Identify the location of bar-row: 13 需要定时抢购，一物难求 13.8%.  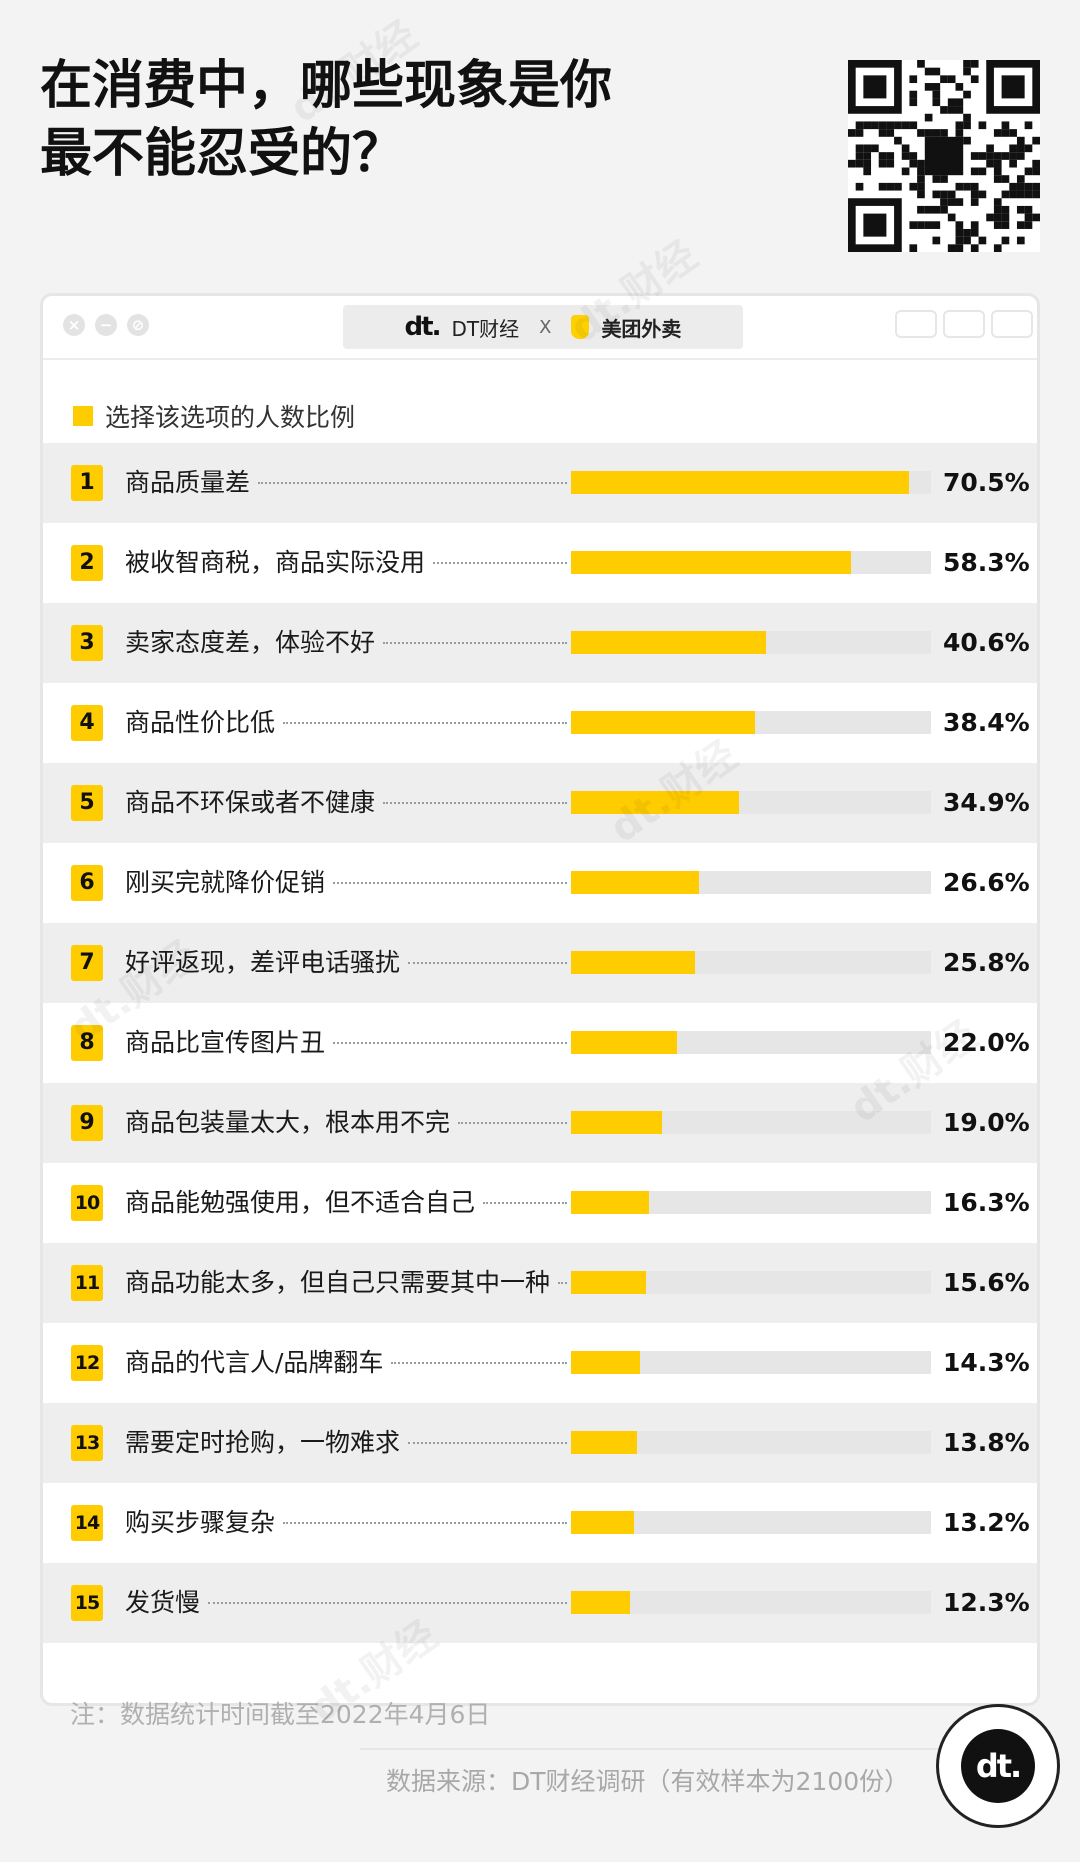
(540, 1443).